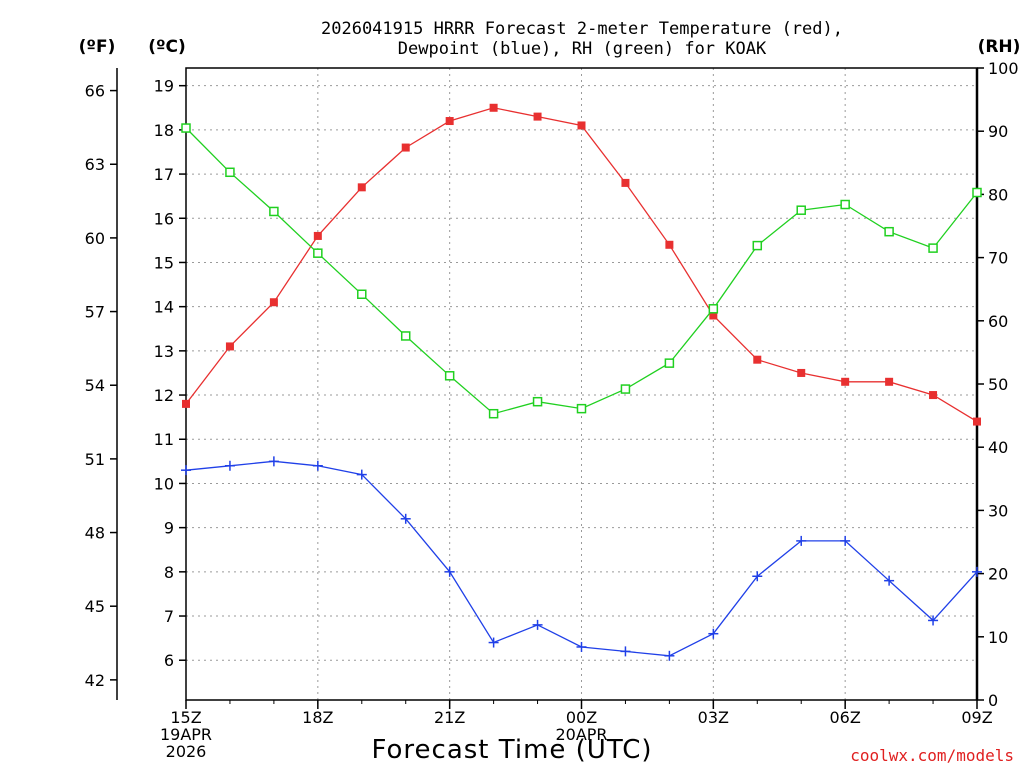 Image resolution: width=1024 pixels, height=768 pixels. What do you see at coordinates (164, 439) in the screenshot?
I see `celsius-tick-label: 11` at bounding box center [164, 439].